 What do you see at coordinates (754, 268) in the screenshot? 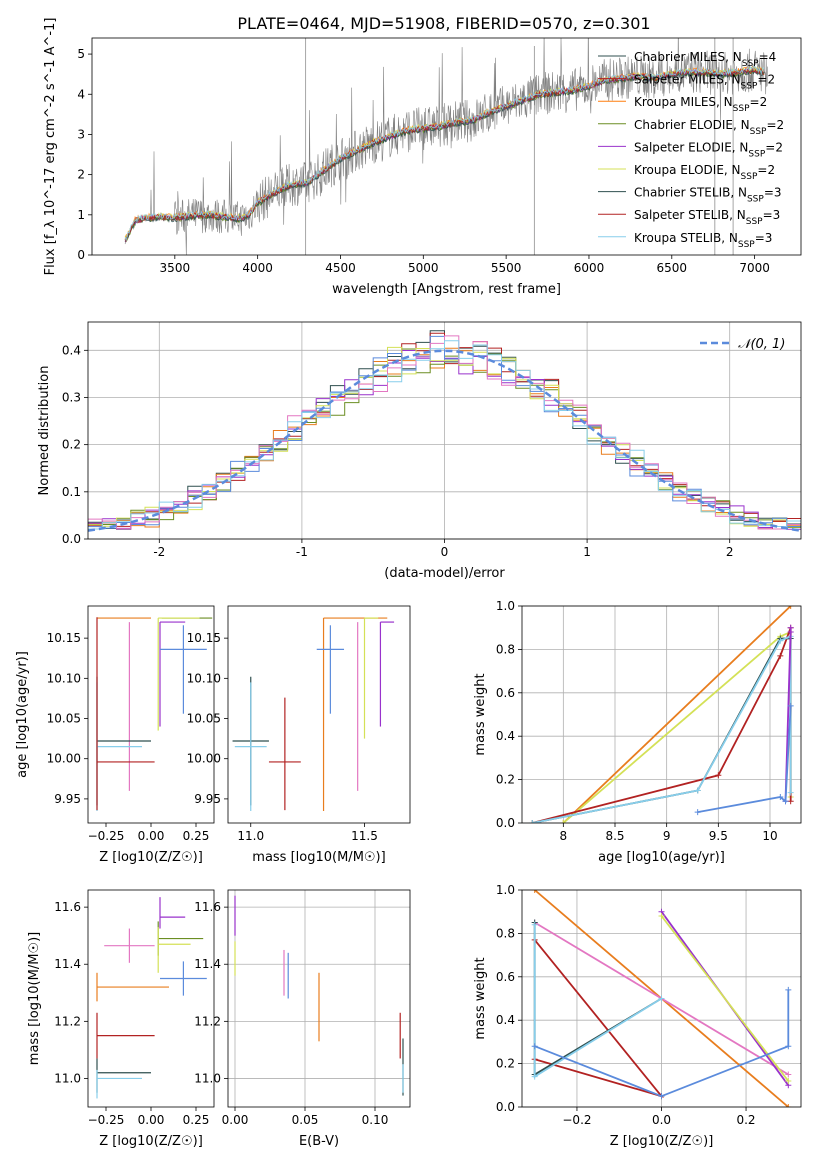
I see `x-tick-label: 7000` at bounding box center [754, 268].